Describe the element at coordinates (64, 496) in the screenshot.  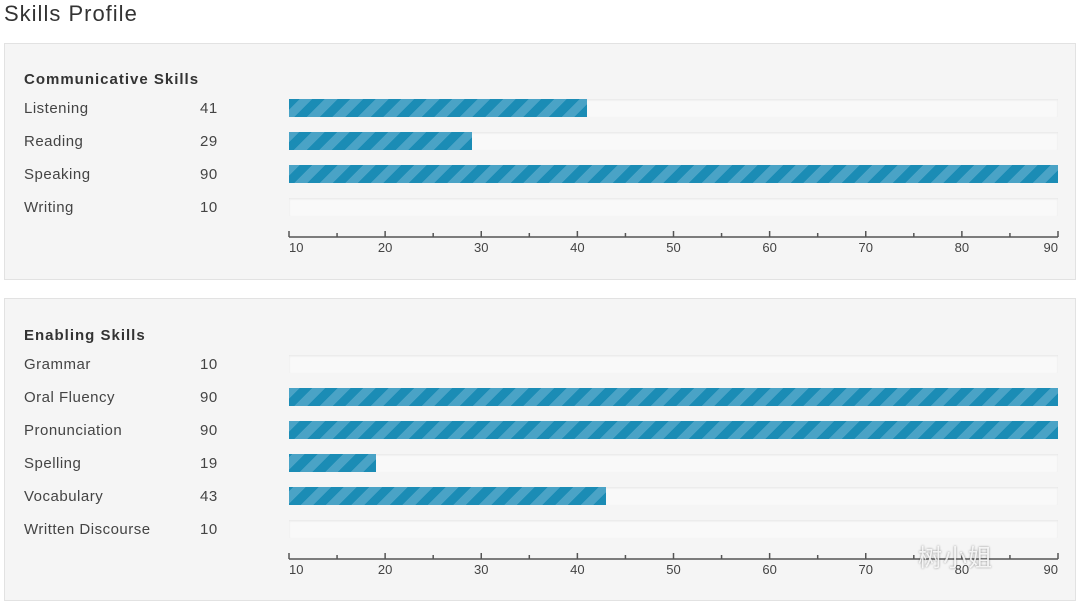
I see `skill-label-vocabulary: Vocabulary` at that location.